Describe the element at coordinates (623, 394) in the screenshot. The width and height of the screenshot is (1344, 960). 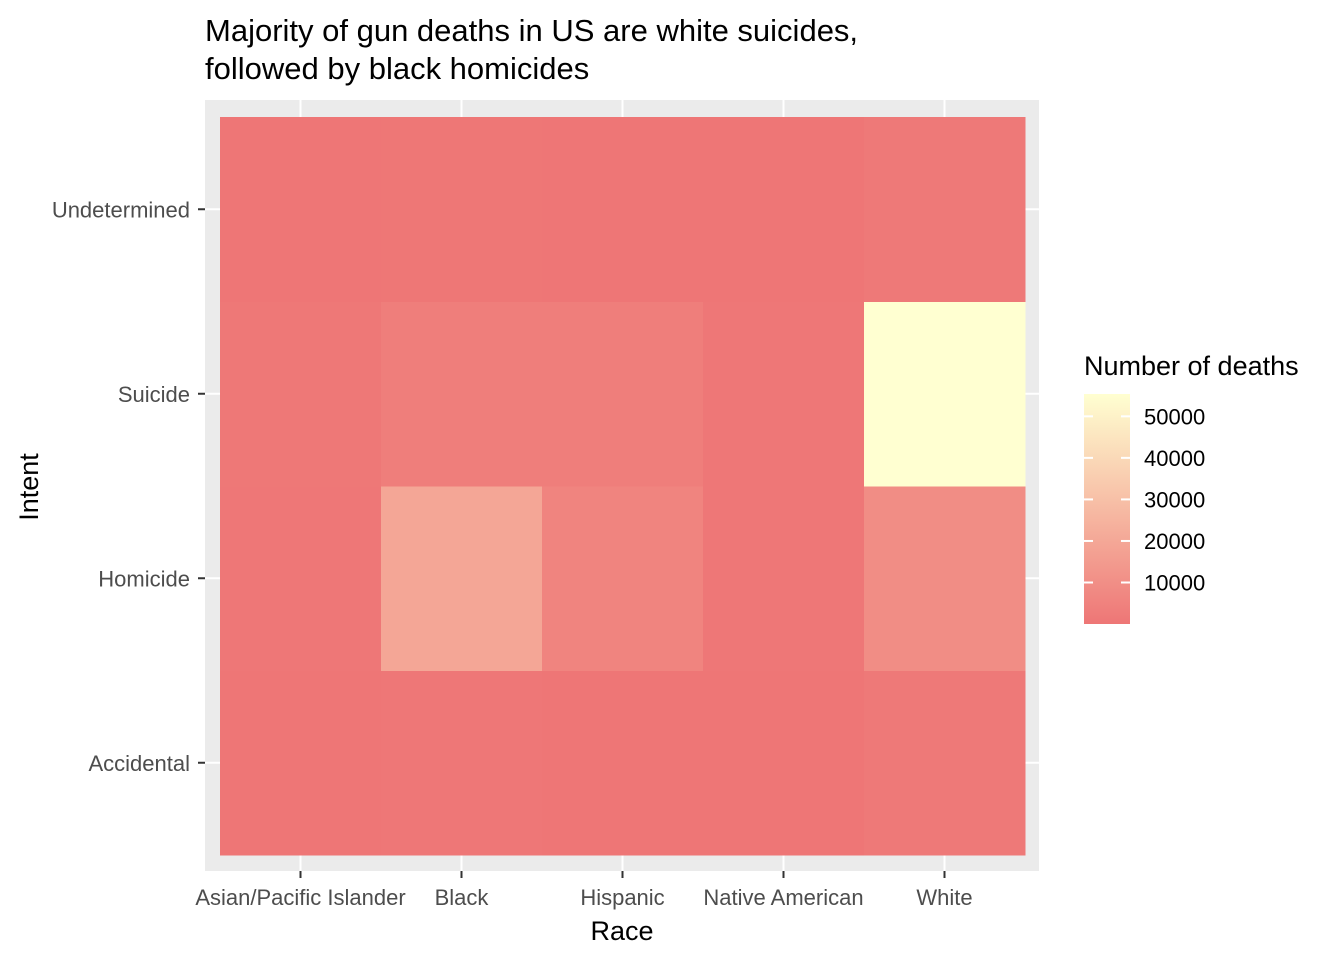
I see `heatmap-cell-hispanic-suicide` at that location.